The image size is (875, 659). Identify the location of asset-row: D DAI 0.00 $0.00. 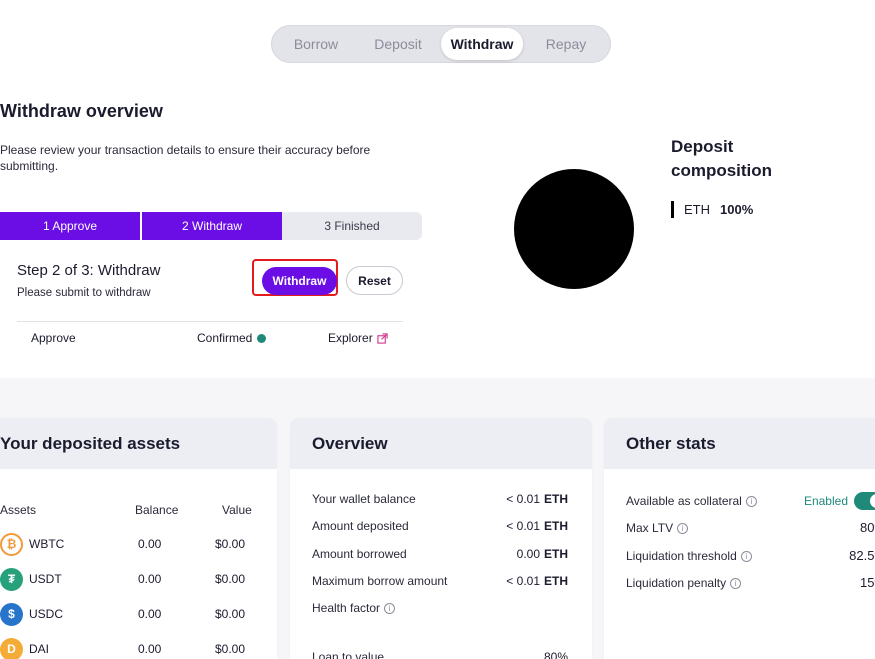
(135, 648).